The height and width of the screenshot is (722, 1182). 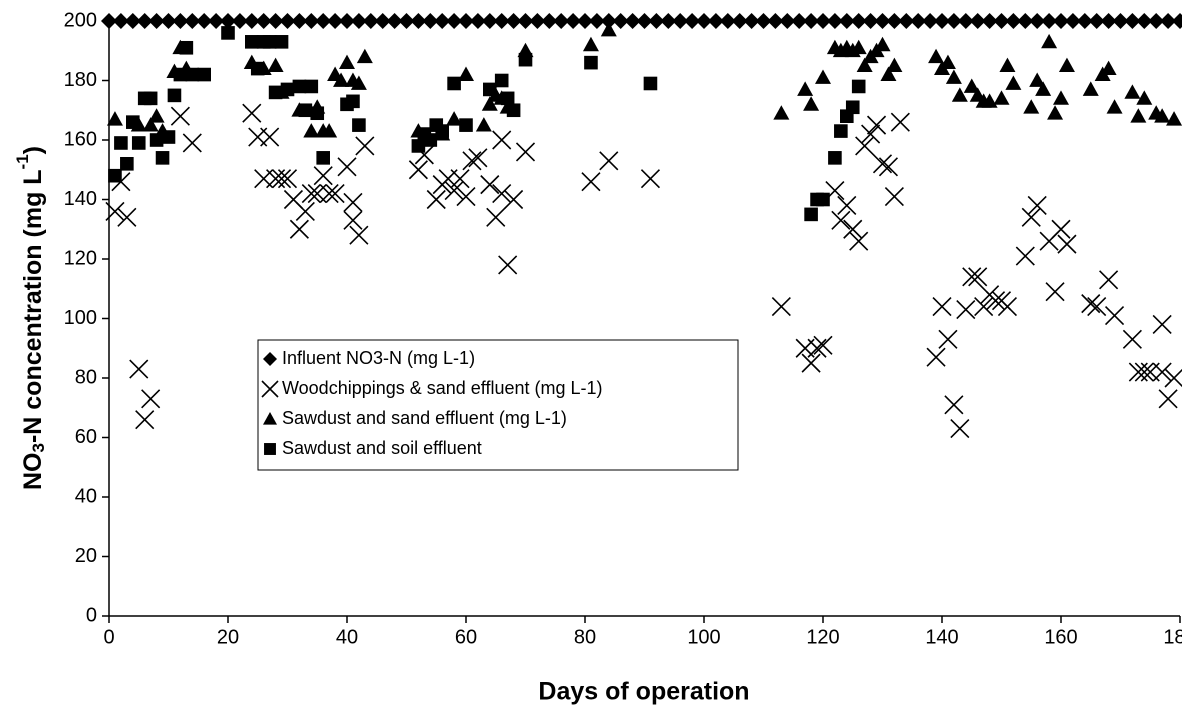 What do you see at coordinates (38, 447) in the screenshot?
I see `y-title-sub: 3` at bounding box center [38, 447].